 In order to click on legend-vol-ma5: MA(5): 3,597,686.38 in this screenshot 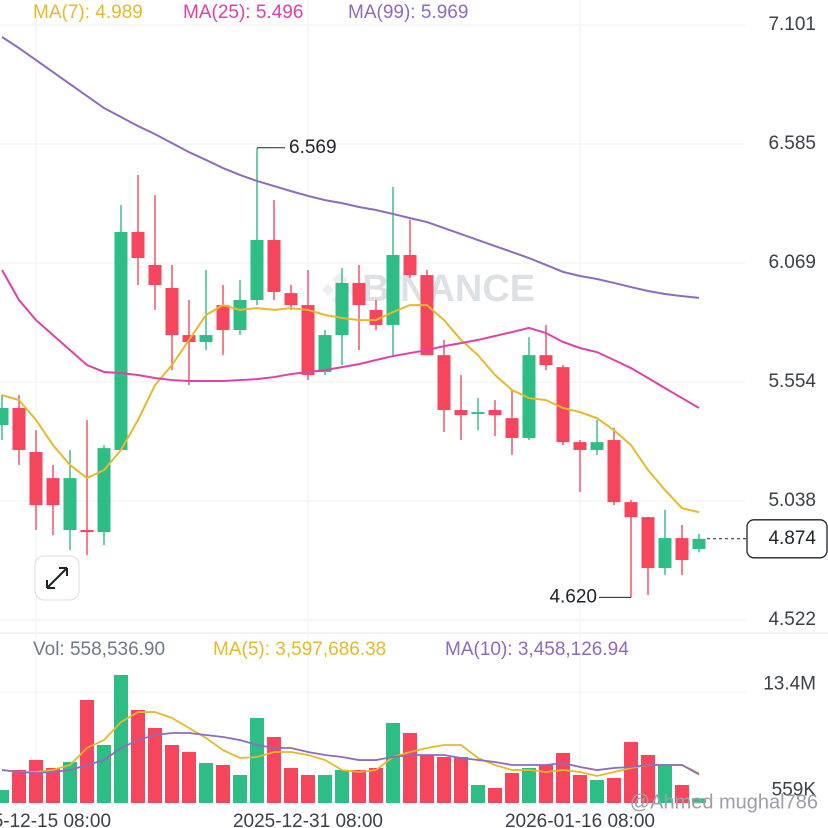, I will do `click(299, 649)`.